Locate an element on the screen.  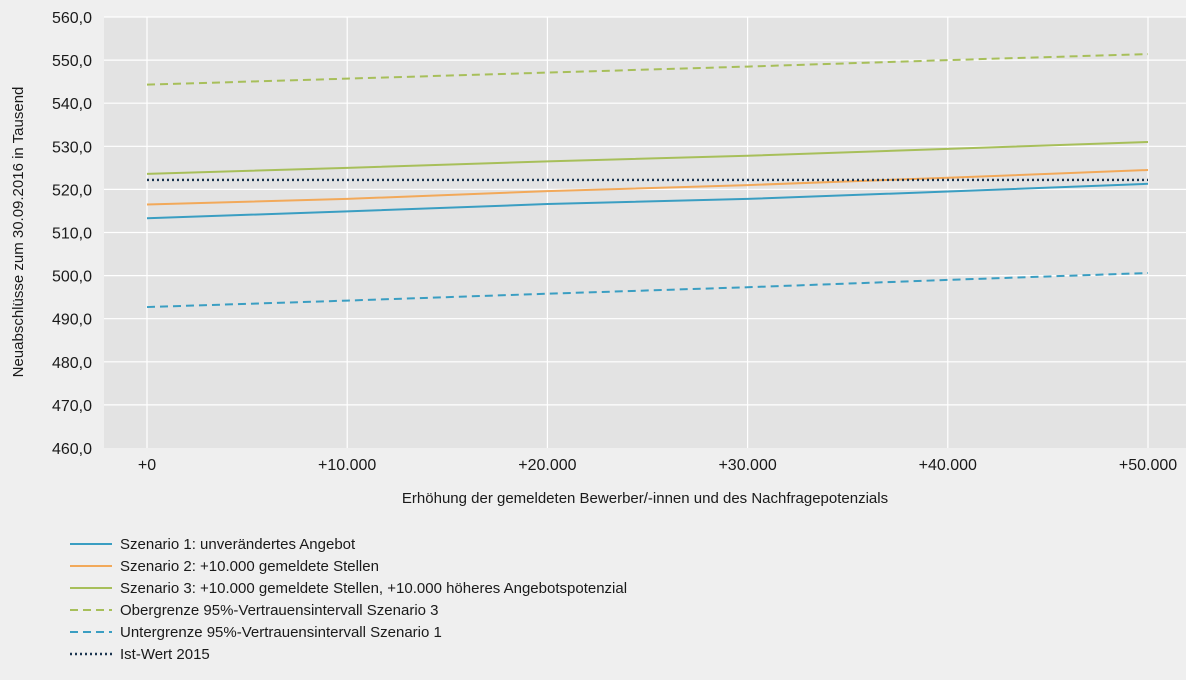
legend-label: Szenario 1: unverändertes Angebot is located at coordinates (238, 544).